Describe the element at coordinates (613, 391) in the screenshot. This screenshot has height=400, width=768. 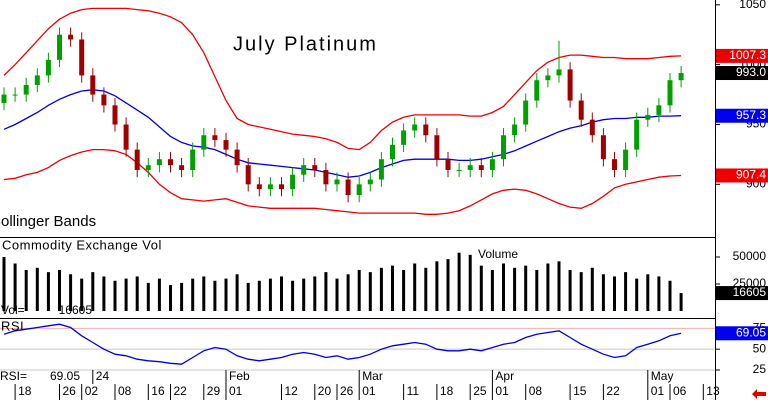
I see `x-tick-label: 22` at that location.